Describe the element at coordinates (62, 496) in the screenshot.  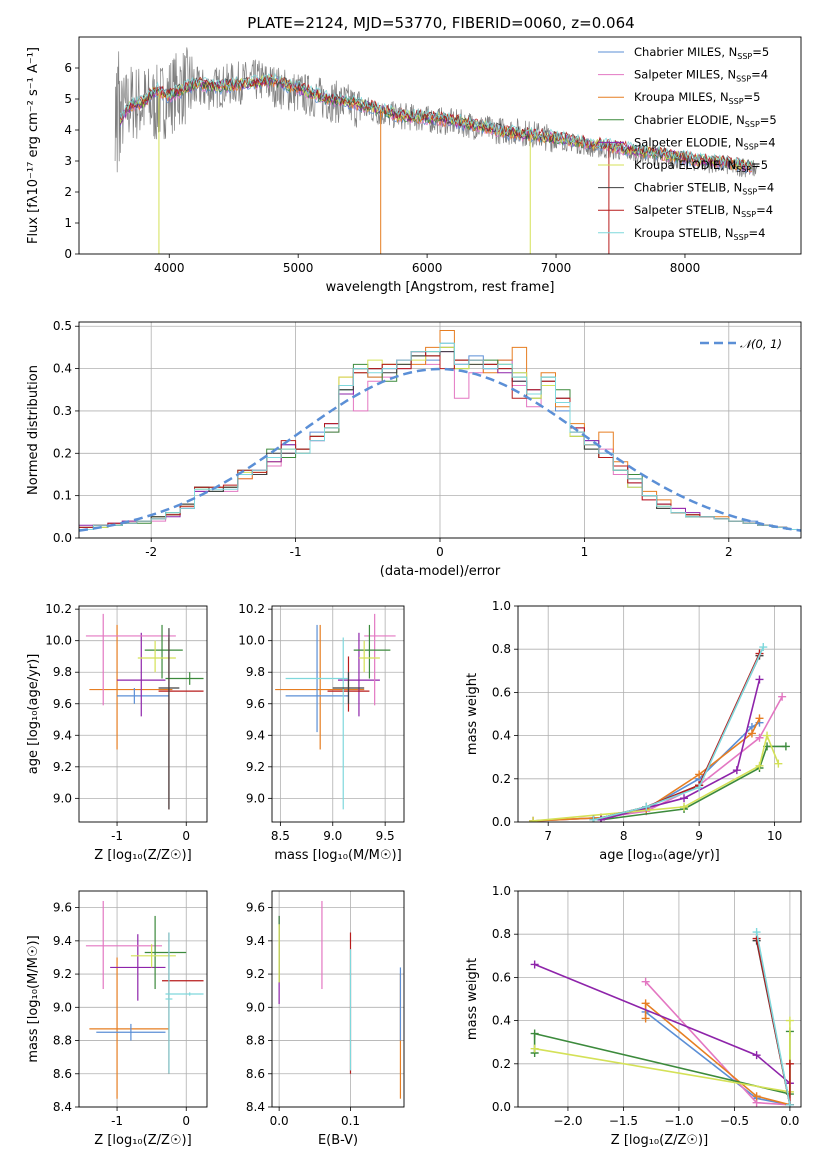
I see `y-tick-label: 0.1` at that location.